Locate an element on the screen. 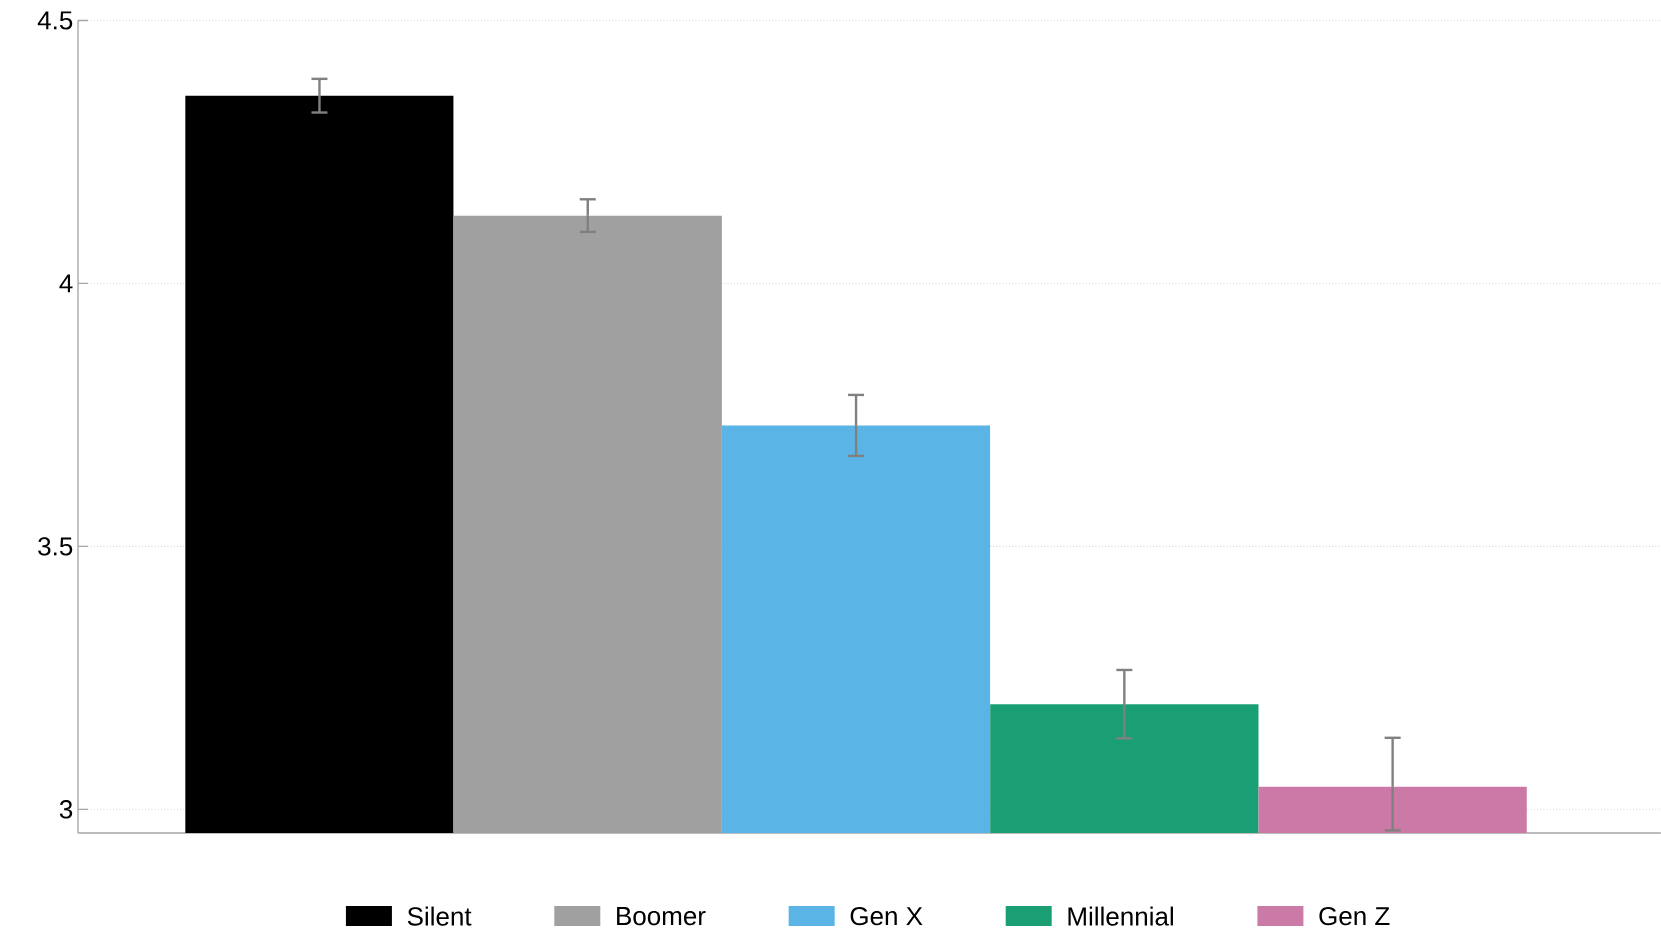 The image size is (1661, 944). legend-label: Gen Z is located at coordinates (1354, 916).